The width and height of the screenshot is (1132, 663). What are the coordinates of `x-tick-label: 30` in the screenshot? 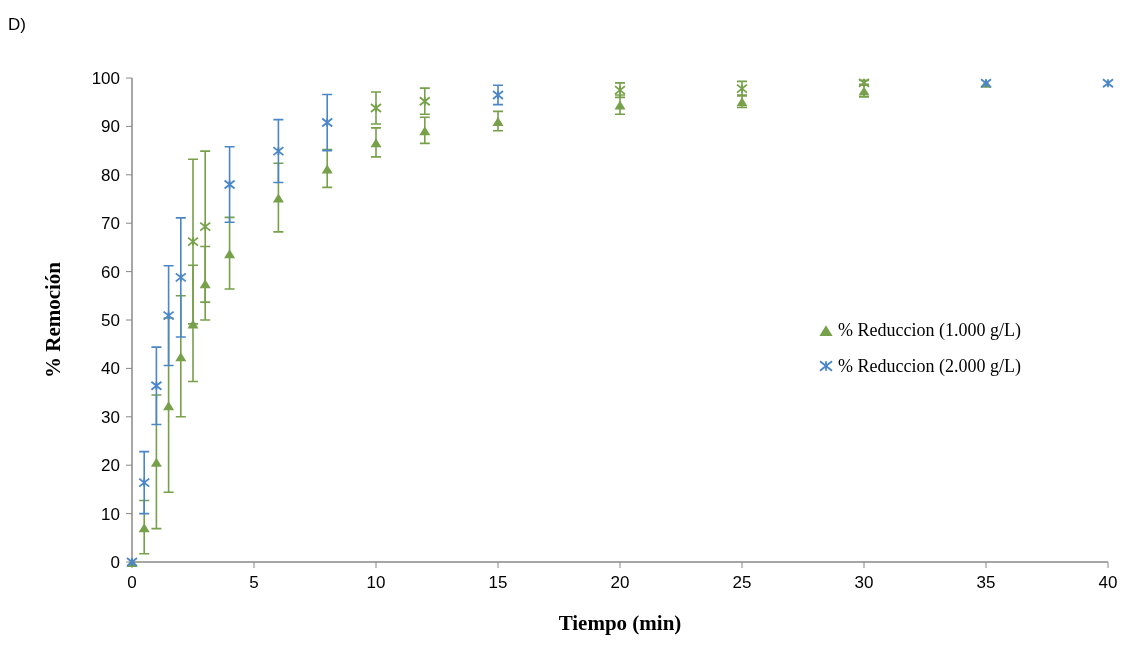 It's located at (864, 582).